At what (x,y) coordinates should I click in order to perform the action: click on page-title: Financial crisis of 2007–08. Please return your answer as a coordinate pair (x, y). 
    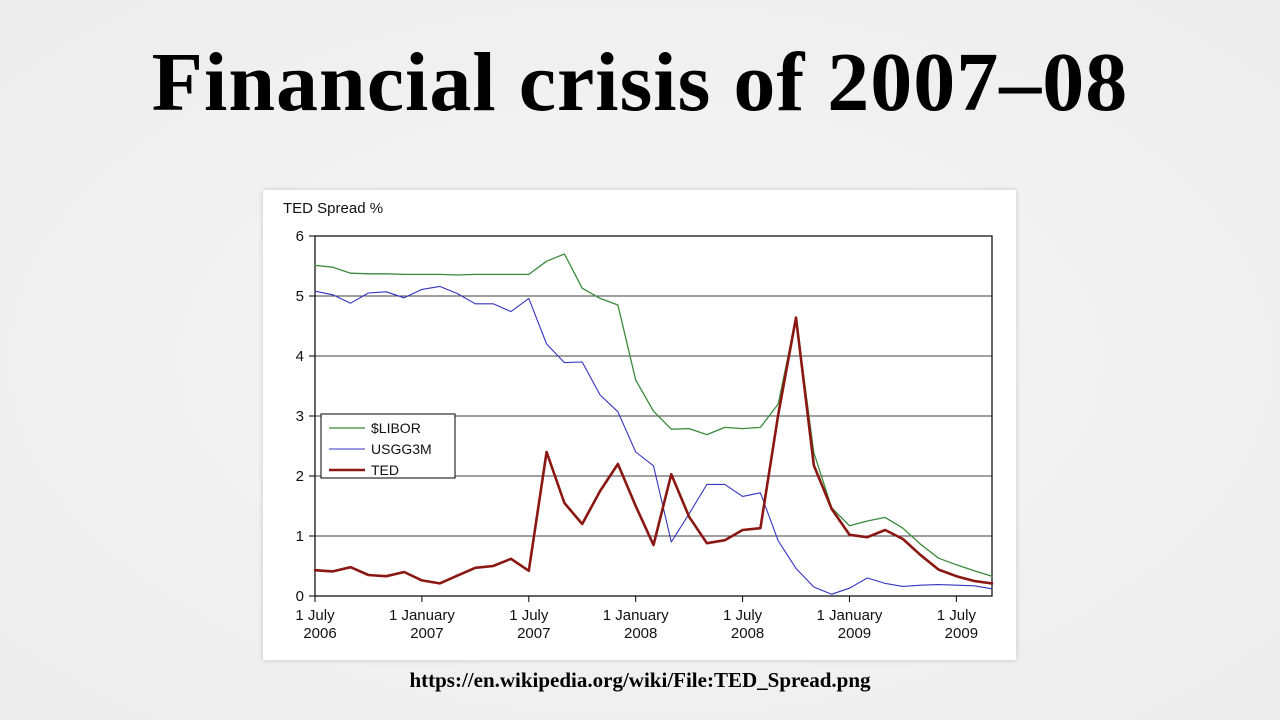
    Looking at the image, I should click on (640, 82).